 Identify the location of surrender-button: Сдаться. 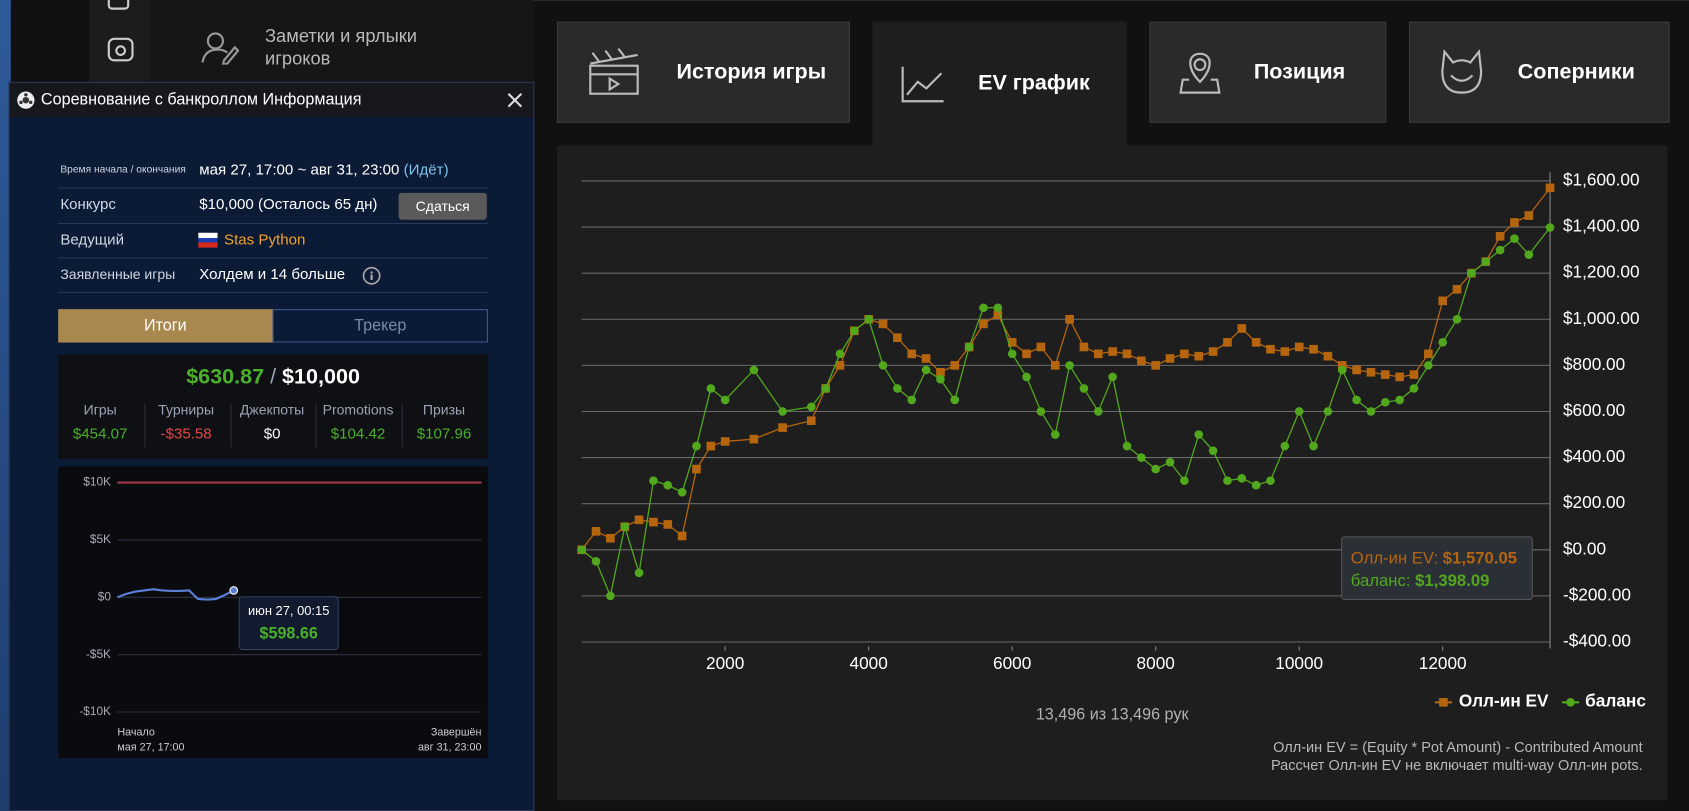
(442, 206).